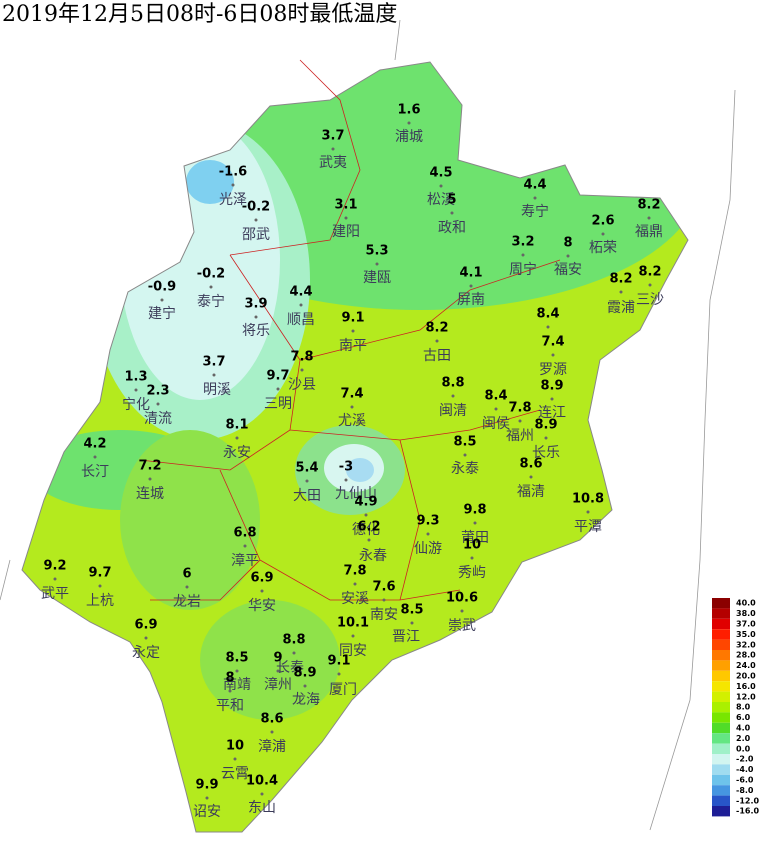  I want to click on station-value: 6, so click(186, 574).